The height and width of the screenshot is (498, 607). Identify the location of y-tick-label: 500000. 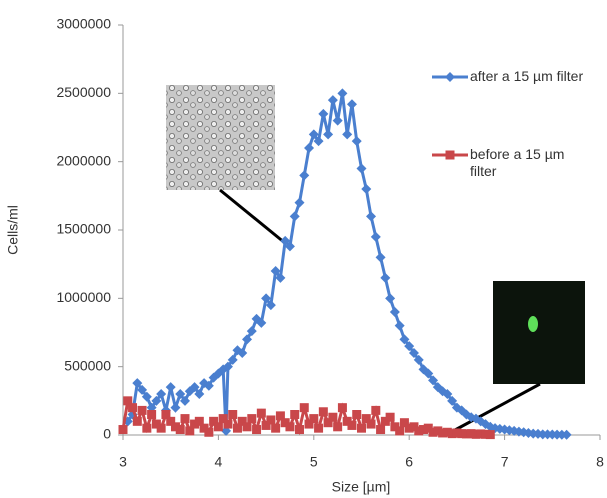
(87, 365).